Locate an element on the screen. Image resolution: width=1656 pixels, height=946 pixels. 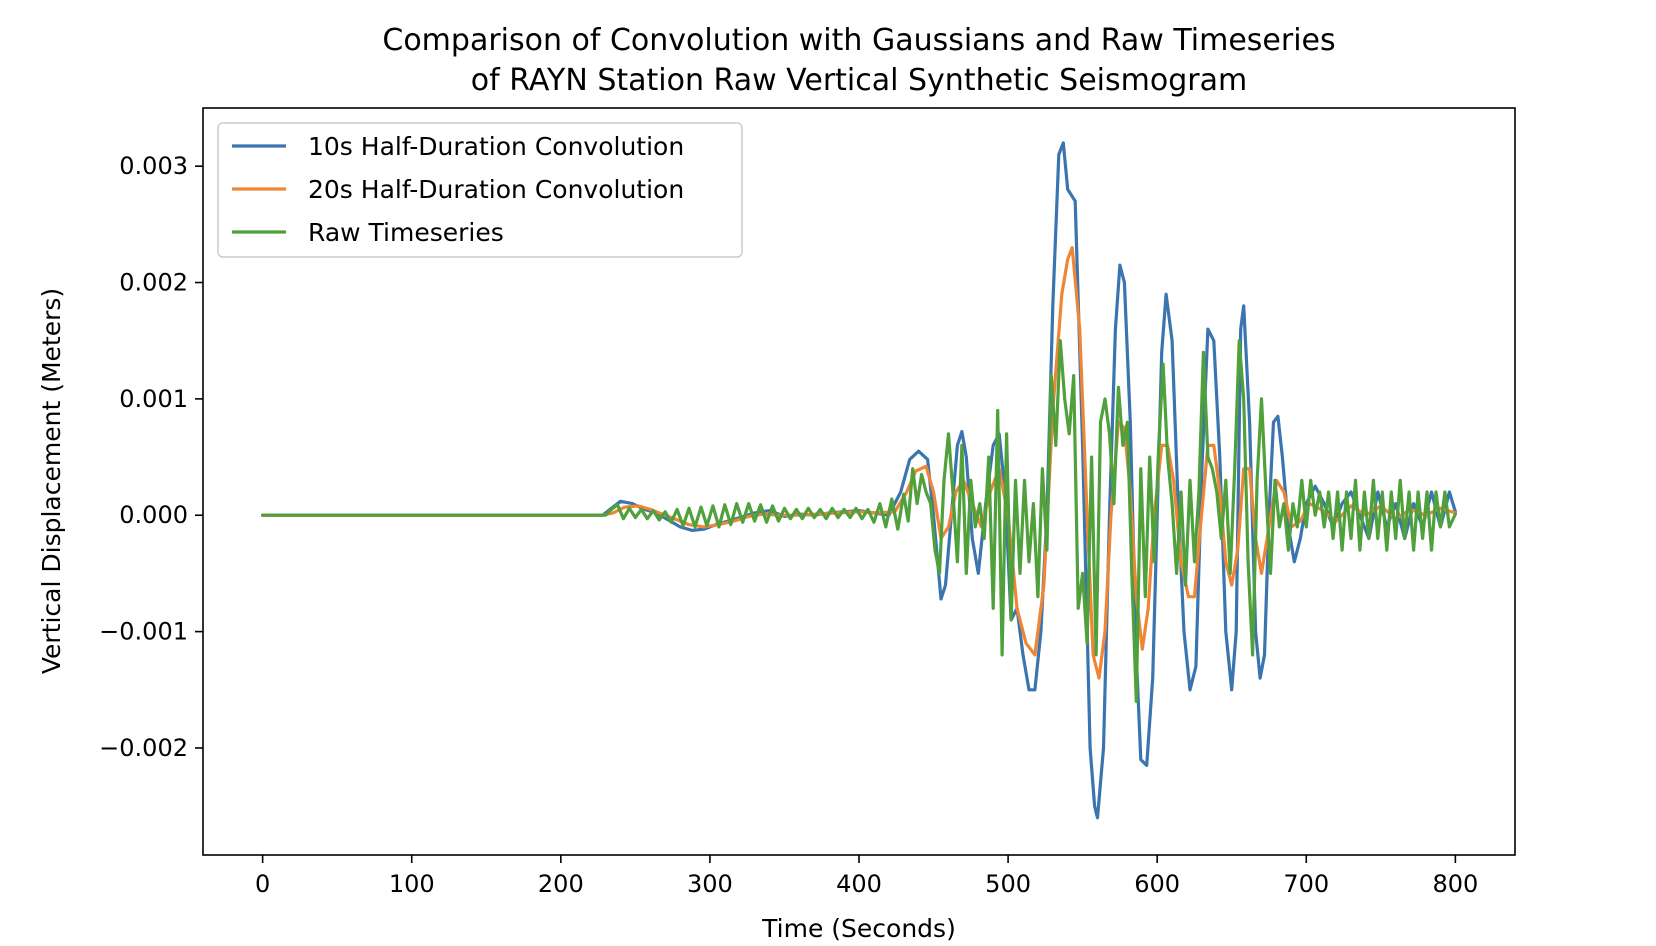
y-tick-label: 0.002 is located at coordinates (153, 283).